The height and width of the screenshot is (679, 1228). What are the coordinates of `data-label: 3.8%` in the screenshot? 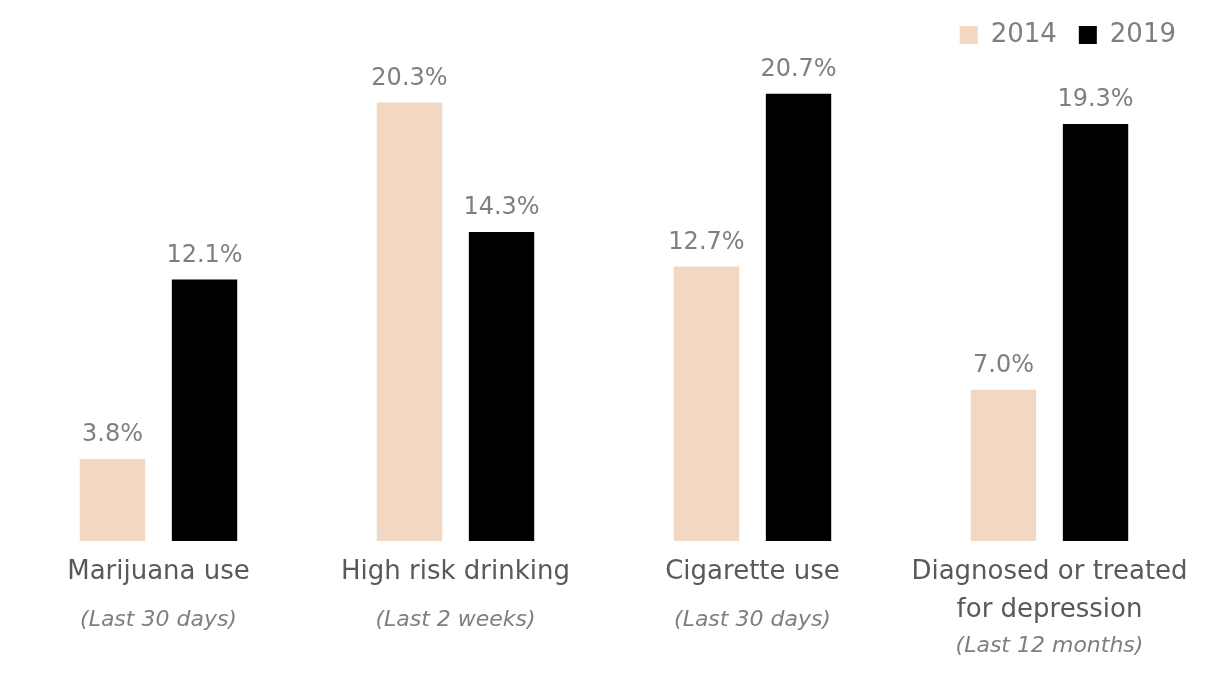 It's located at (112, 433).